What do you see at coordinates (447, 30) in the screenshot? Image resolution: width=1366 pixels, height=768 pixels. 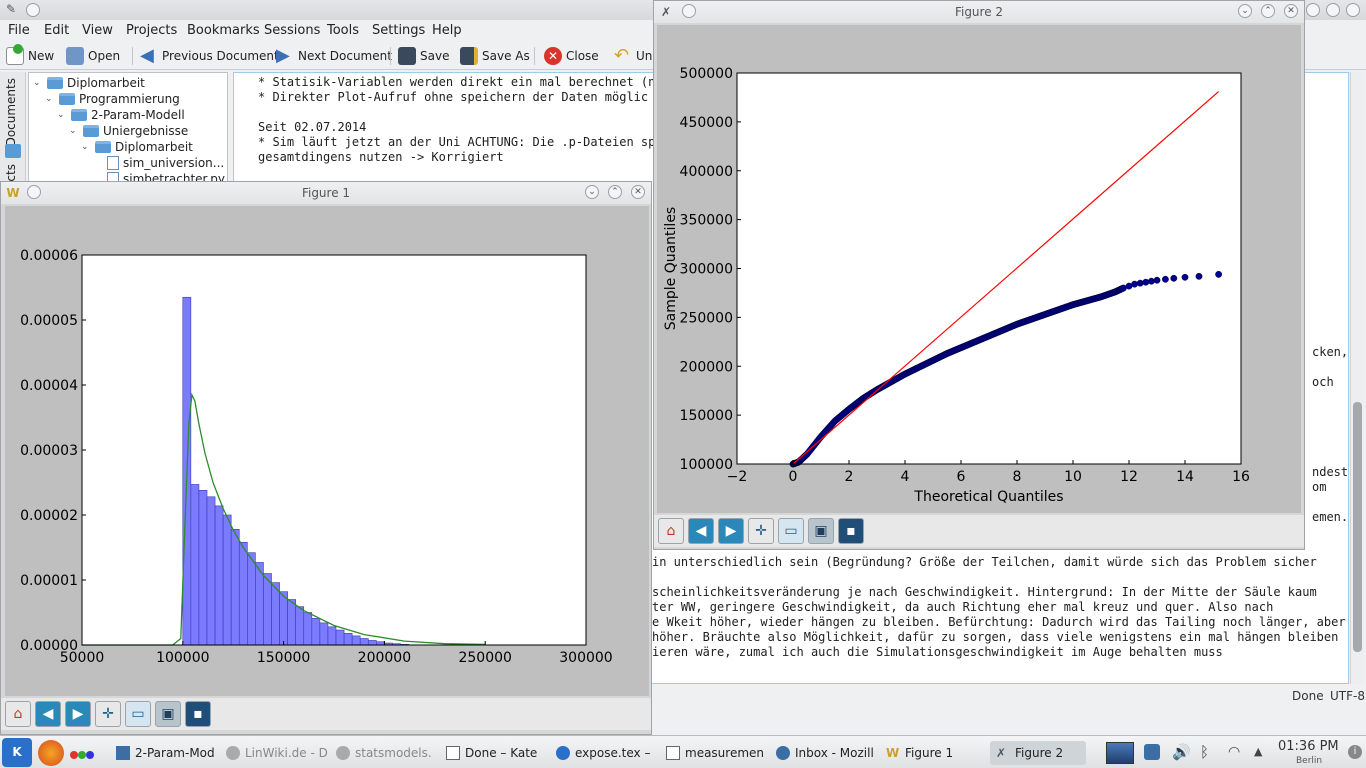 I see `menu-help: Help` at bounding box center [447, 30].